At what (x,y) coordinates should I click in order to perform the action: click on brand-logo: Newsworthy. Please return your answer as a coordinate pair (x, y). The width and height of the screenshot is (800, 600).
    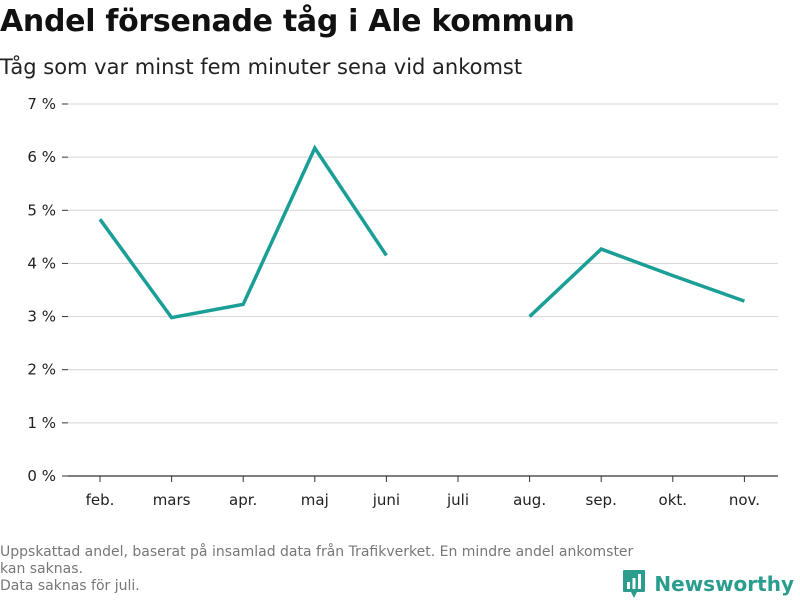
    Looking at the image, I should click on (708, 584).